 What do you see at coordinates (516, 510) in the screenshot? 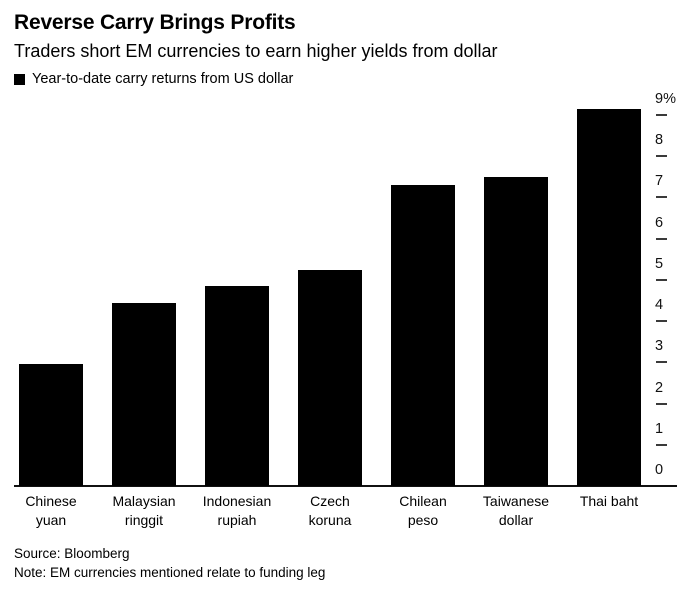
I see `x-category-label-taiwanese-dollar: Taiwanese dollar` at bounding box center [516, 510].